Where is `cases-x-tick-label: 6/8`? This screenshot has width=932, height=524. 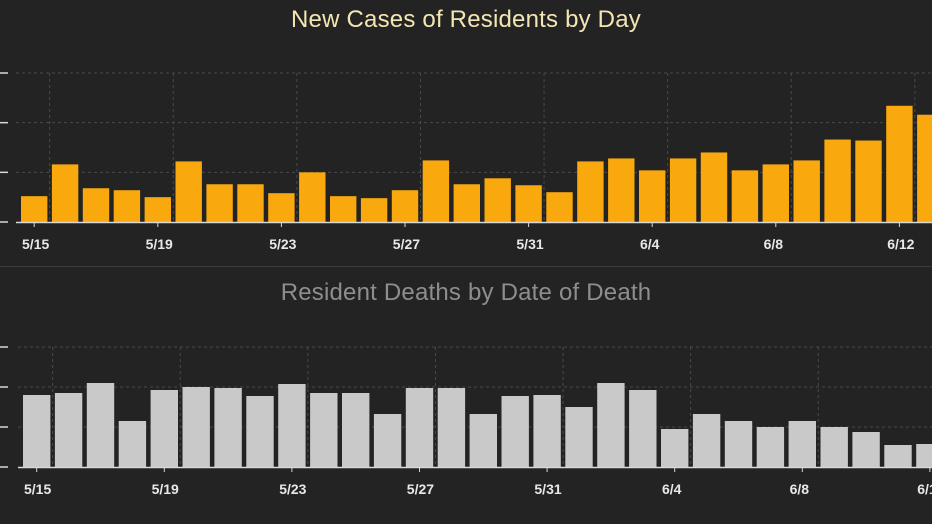
cases-x-tick-label: 6/8 is located at coordinates (774, 244).